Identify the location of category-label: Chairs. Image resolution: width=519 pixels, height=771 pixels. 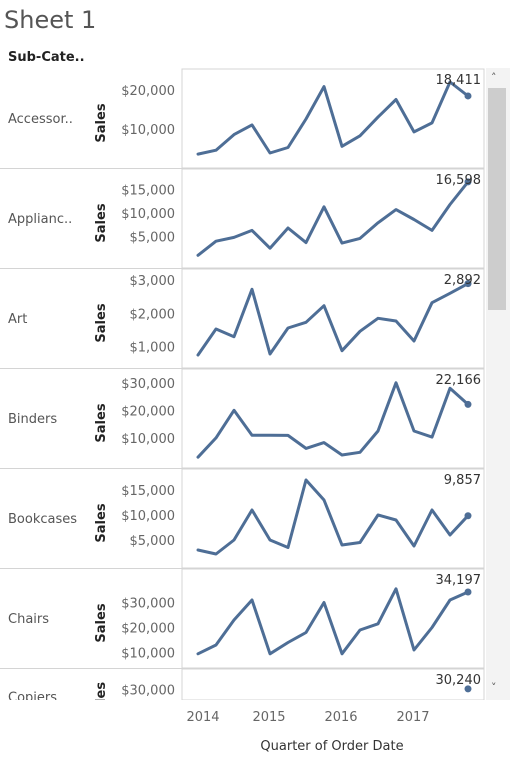
(28, 619).